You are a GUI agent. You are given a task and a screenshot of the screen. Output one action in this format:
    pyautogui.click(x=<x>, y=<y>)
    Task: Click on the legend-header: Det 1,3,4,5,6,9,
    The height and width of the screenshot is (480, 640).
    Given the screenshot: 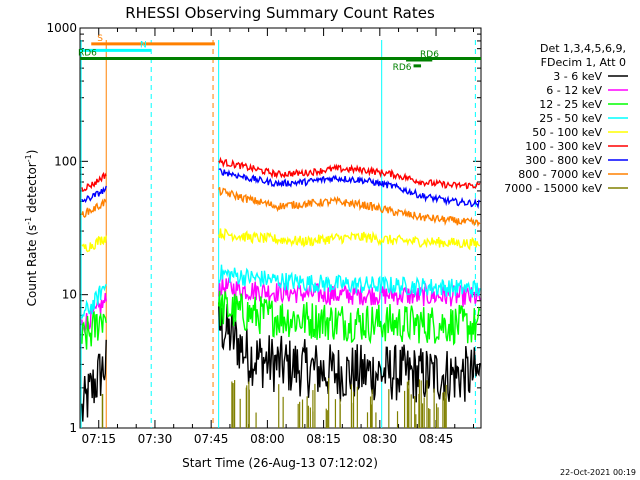 What is the action you would take?
    pyautogui.click(x=583, y=48)
    